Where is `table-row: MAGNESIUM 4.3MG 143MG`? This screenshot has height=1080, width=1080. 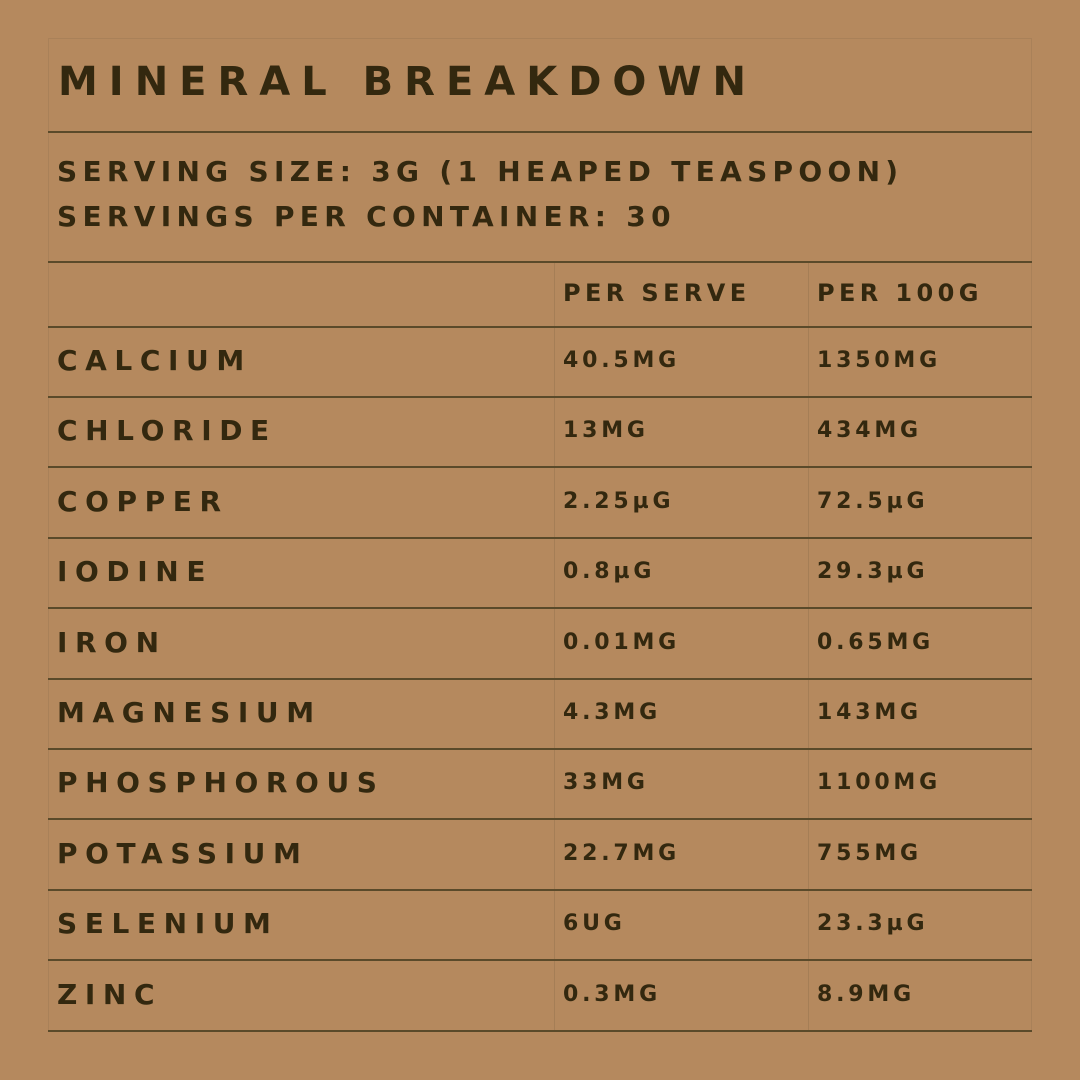
table-row: MAGNESIUM 4.3MG 143MG is located at coordinates (540, 714).